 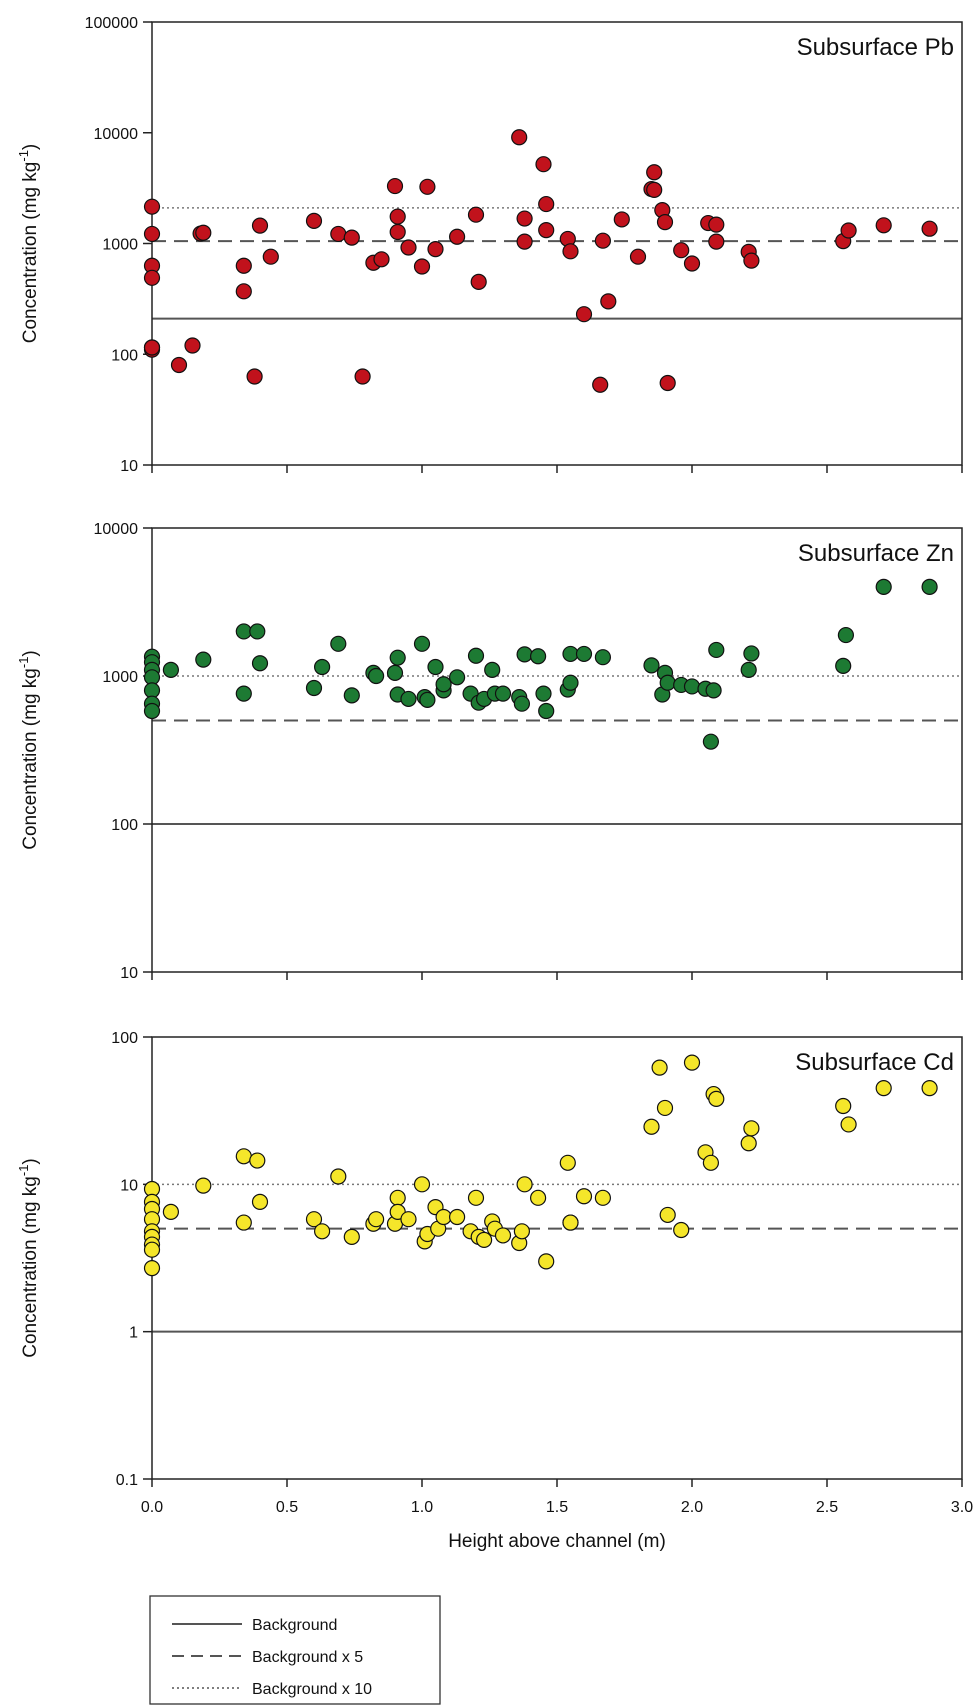 What do you see at coordinates (540, 1165) in the screenshot?
I see `data-points-cd` at bounding box center [540, 1165].